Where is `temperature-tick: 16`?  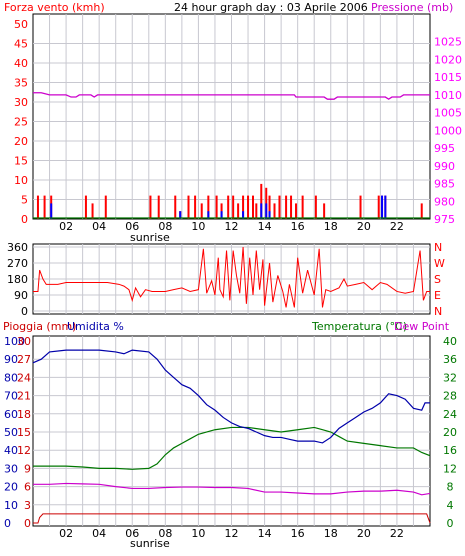
temperature-tick: 16 is located at coordinates (450, 450).